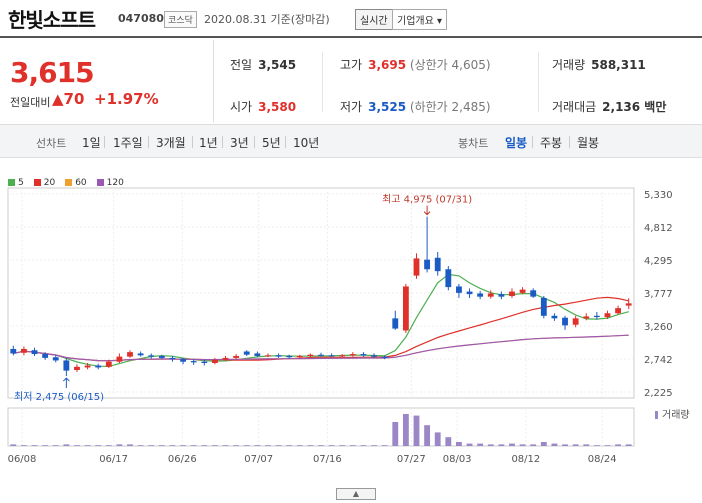 This screenshot has width=702, height=503. What do you see at coordinates (387, 107) in the screenshot?
I see `stat-low-value: 3,525` at bounding box center [387, 107].